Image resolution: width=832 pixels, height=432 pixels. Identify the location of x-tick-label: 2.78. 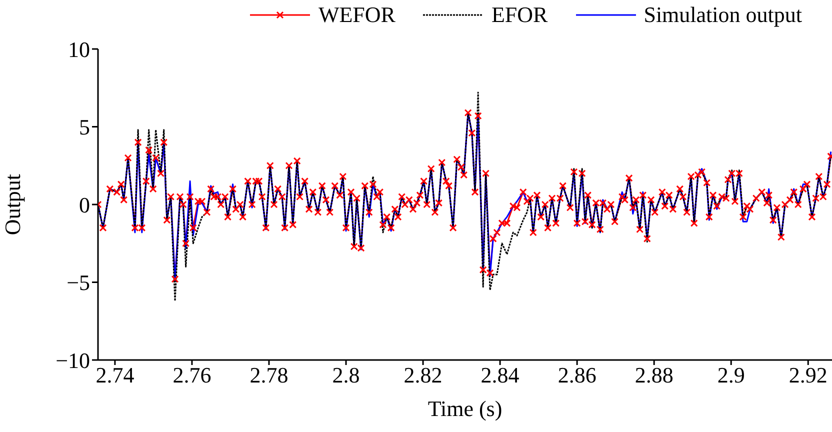
(269, 375).